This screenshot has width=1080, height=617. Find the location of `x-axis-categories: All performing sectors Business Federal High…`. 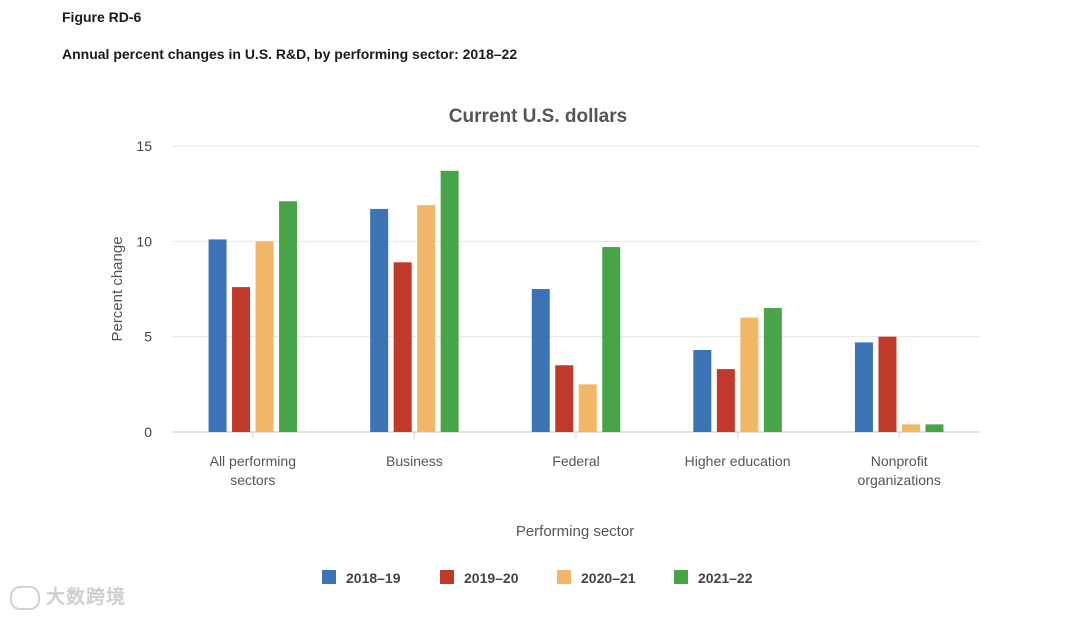

x-axis-categories: All performing sectors Business Federal High… is located at coordinates (575, 460).